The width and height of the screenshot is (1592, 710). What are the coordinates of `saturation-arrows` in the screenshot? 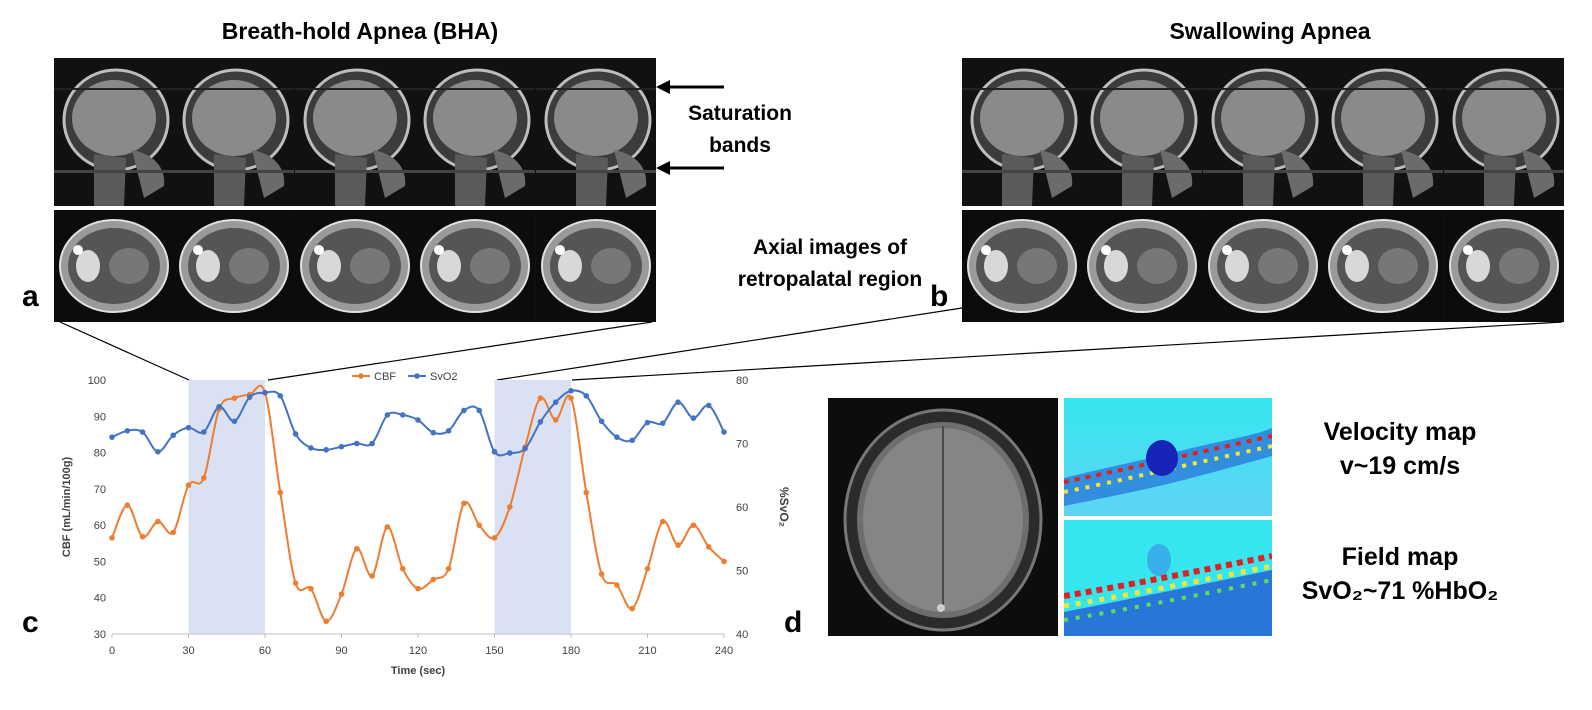 It's located at (690, 127).